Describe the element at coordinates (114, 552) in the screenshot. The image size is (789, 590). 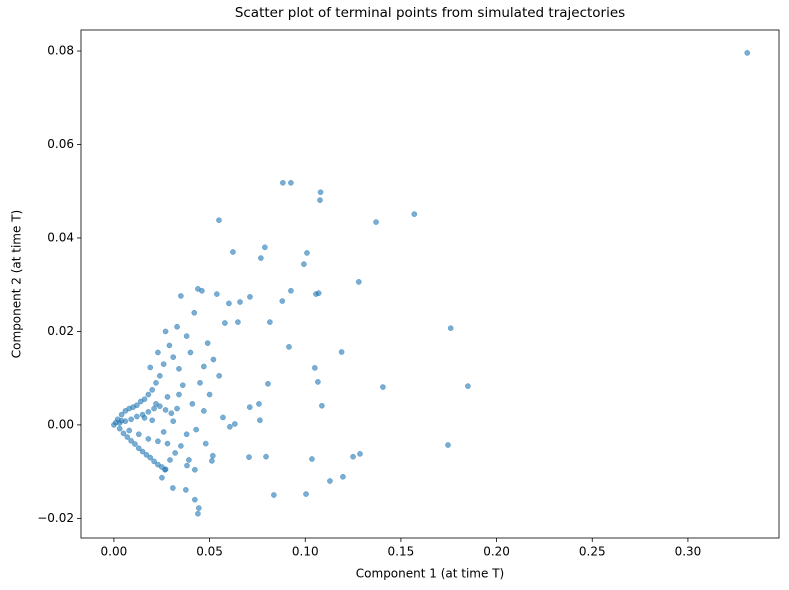
I see `x-tick-label: 0.00` at that location.